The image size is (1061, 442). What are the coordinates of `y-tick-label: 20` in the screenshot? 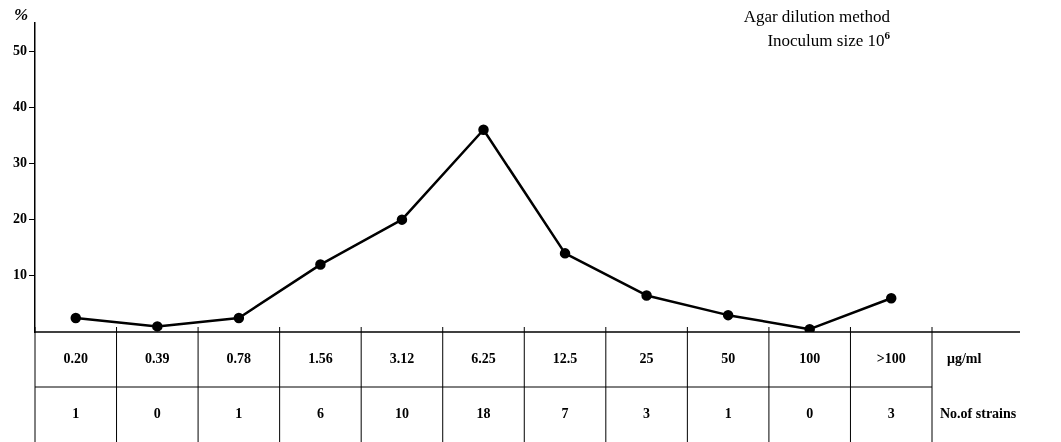 It's located at (20, 219).